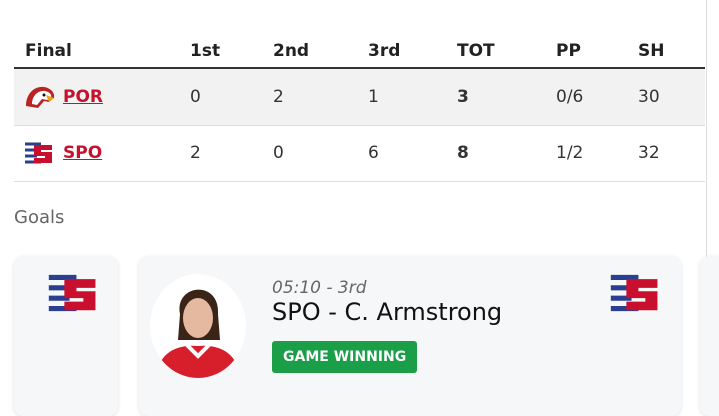  What do you see at coordinates (651, 51) in the screenshot?
I see `header-sh: SH` at bounding box center [651, 51].